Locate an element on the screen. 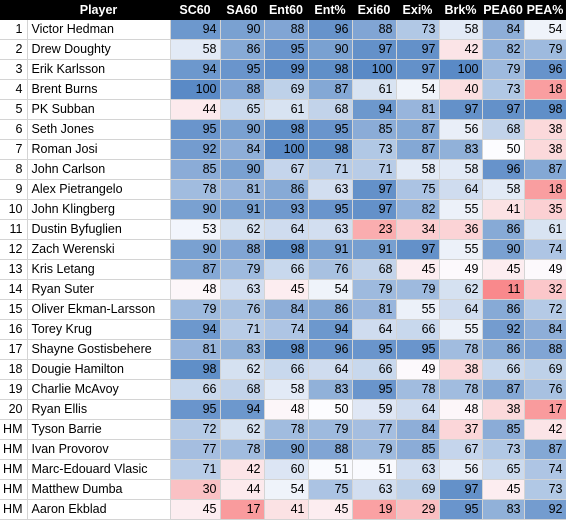 The image size is (566, 522). column-header-pea-pct: PEA% is located at coordinates (545, 10).